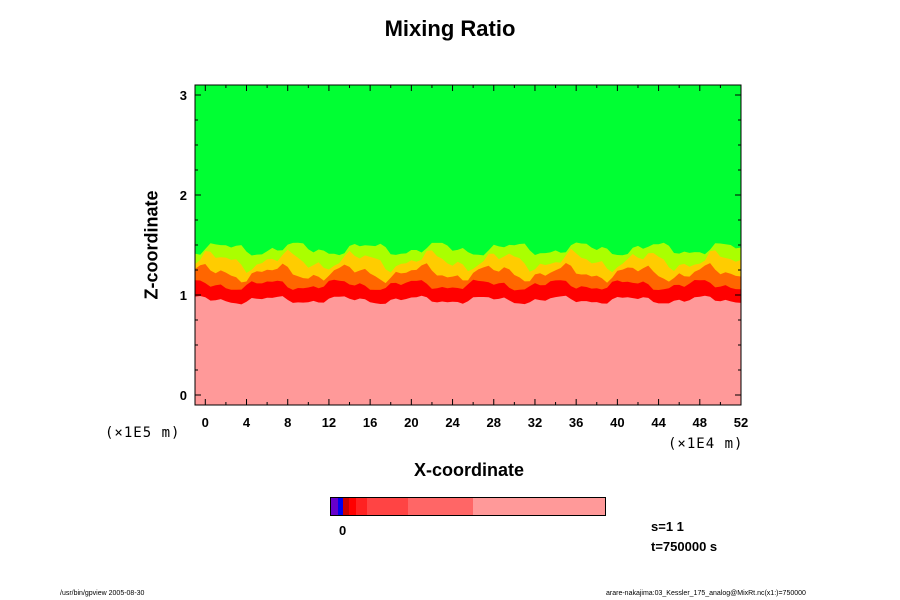 Image resolution: width=900 pixels, height=600 pixels. What do you see at coordinates (183, 95) in the screenshot?
I see `y-tick-label: 3` at bounding box center [183, 95].